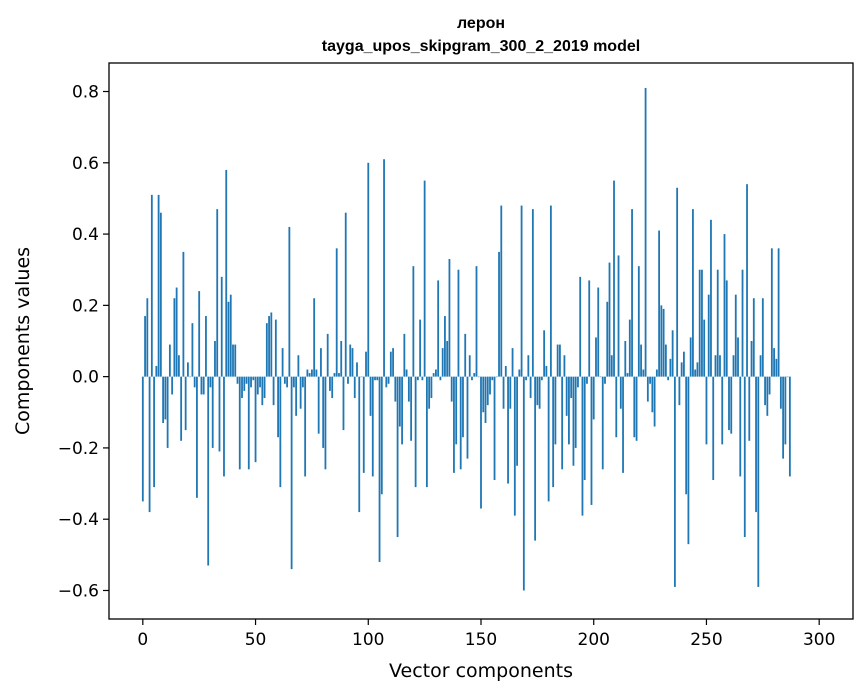  I want to click on chart-subtitle: tayga_upos_skipgram_300_2_2019 model, so click(481, 46).